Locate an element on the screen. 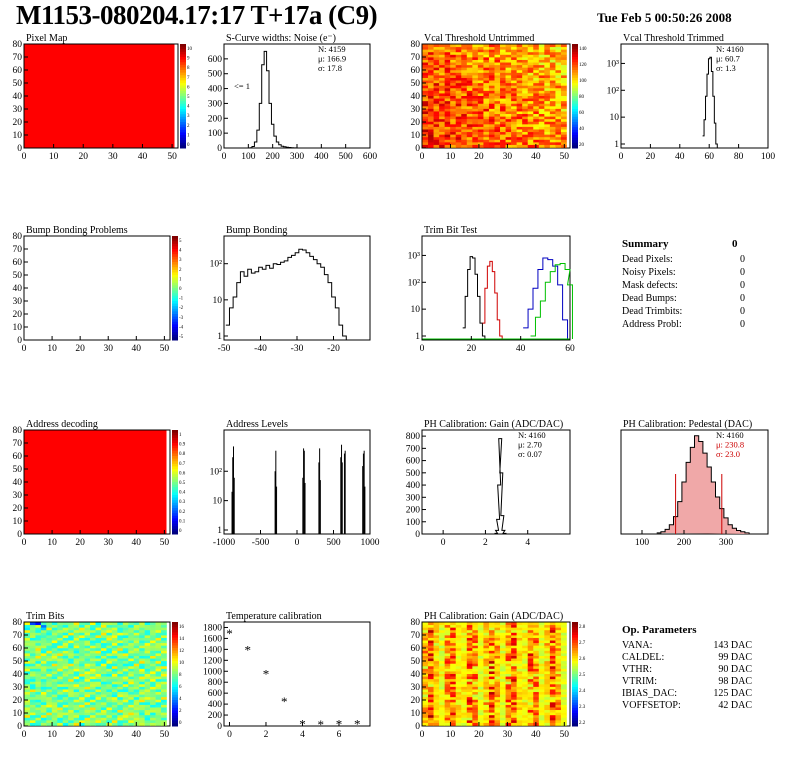 This screenshot has width=796, height=772. vcal-untrimmed-xtick-label: 40 is located at coordinates (536, 157).